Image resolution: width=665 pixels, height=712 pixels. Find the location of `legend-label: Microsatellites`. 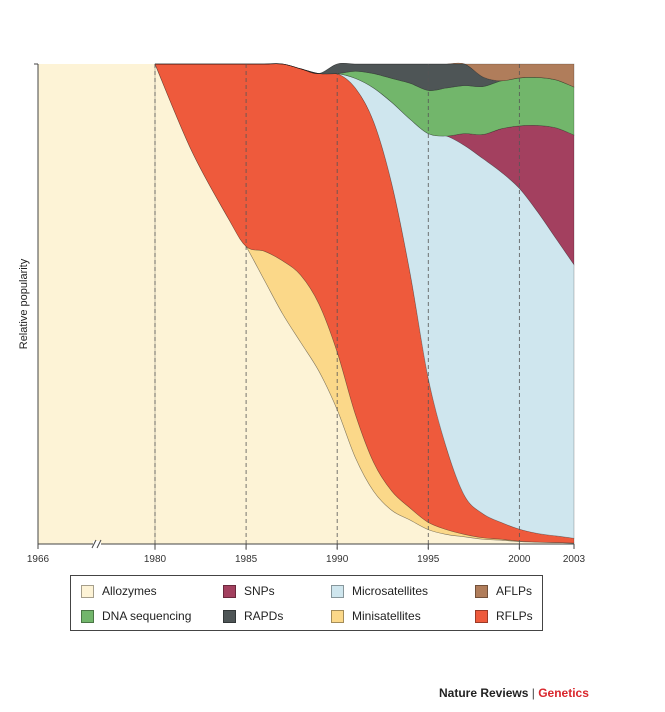

legend-label: Microsatellites is located at coordinates (390, 591).